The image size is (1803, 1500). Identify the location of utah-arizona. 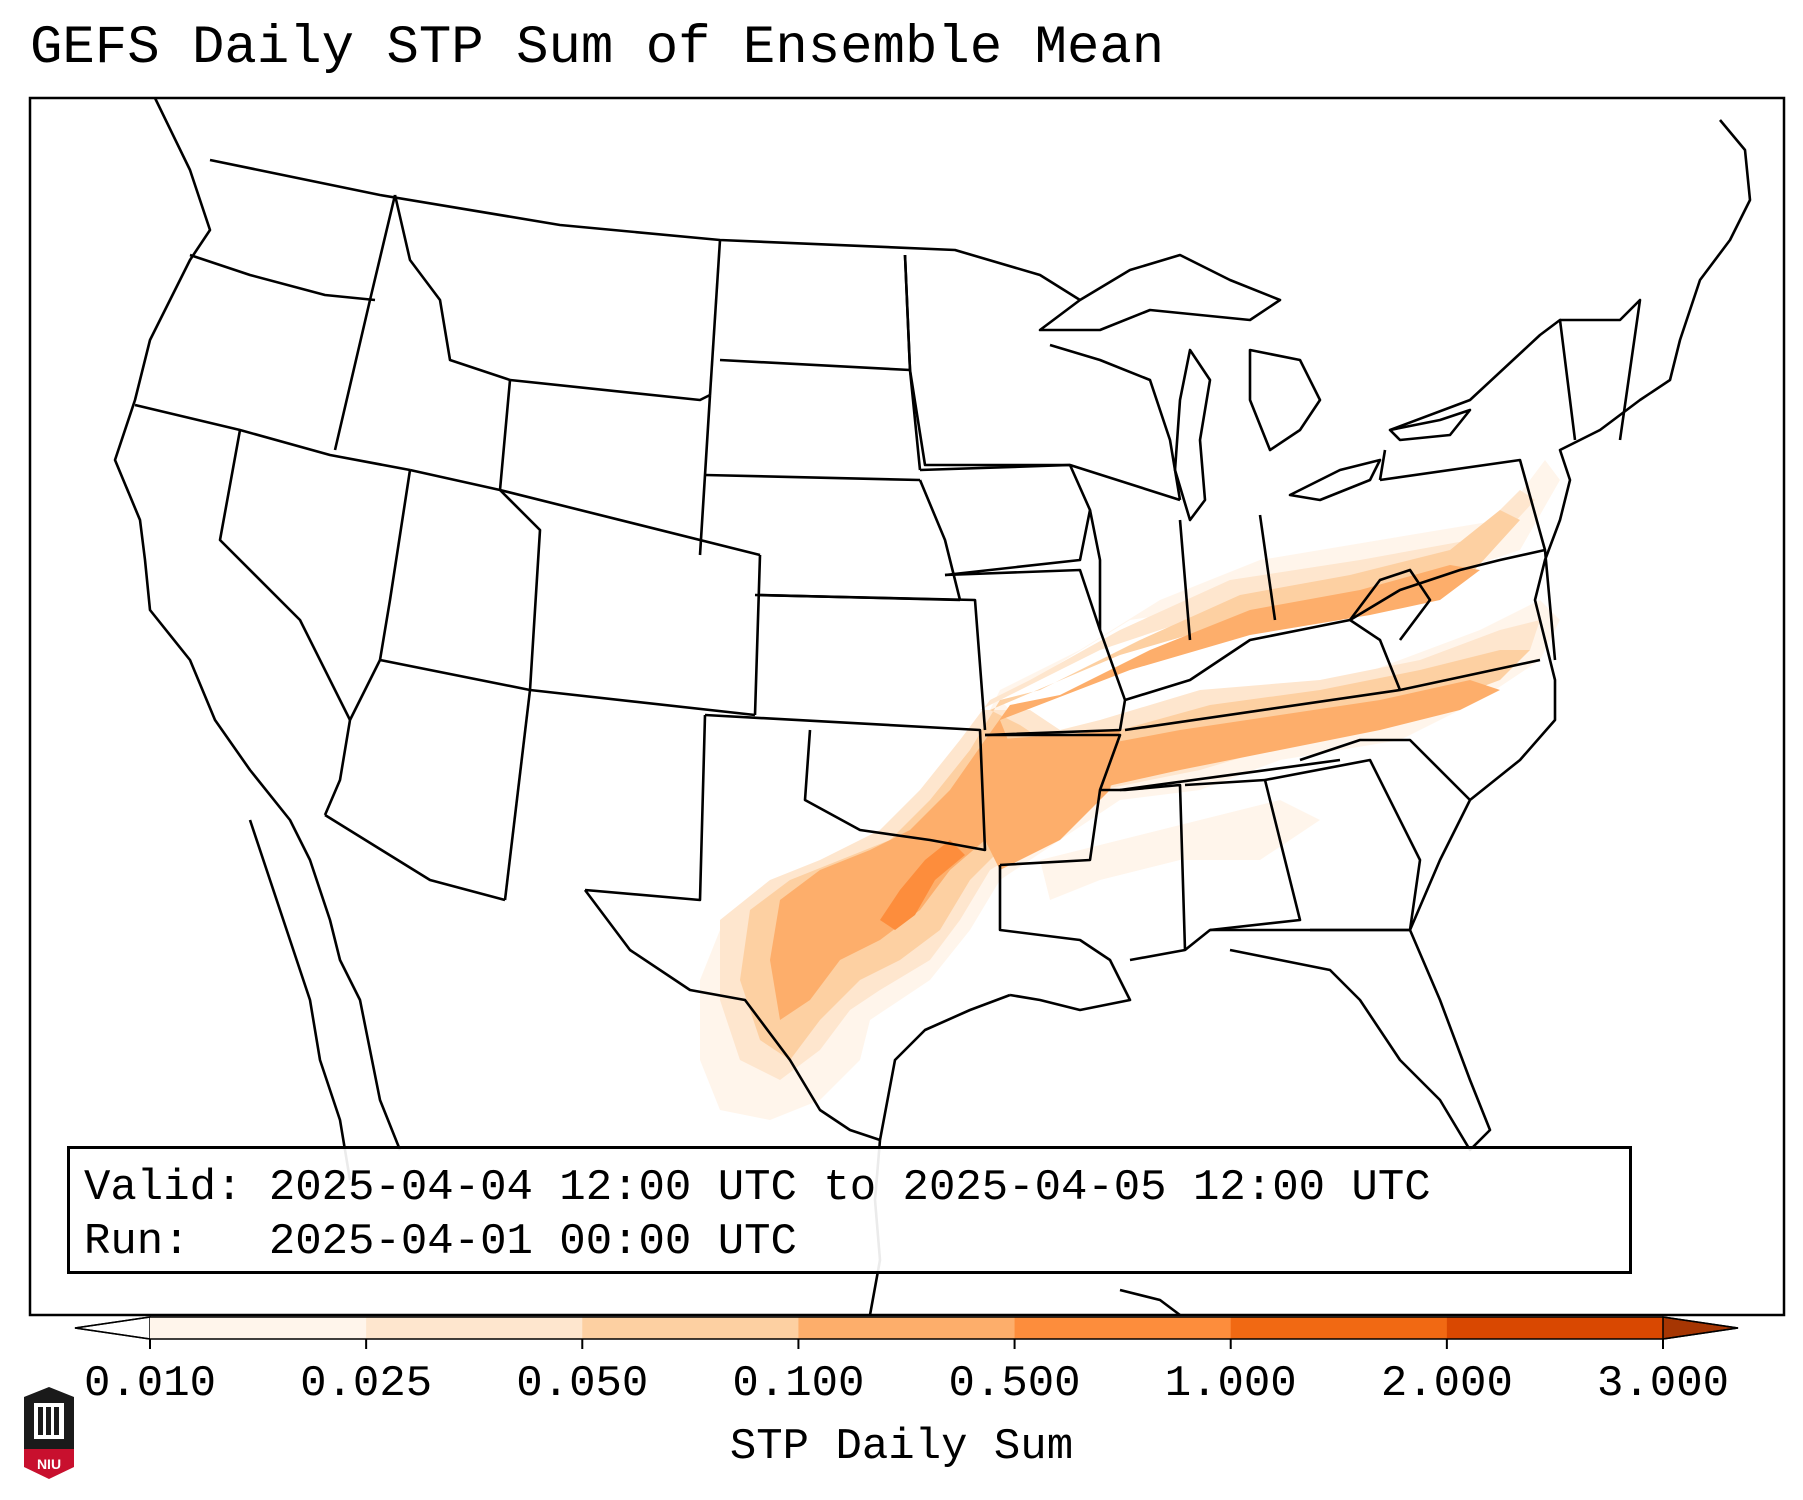
(455, 675).